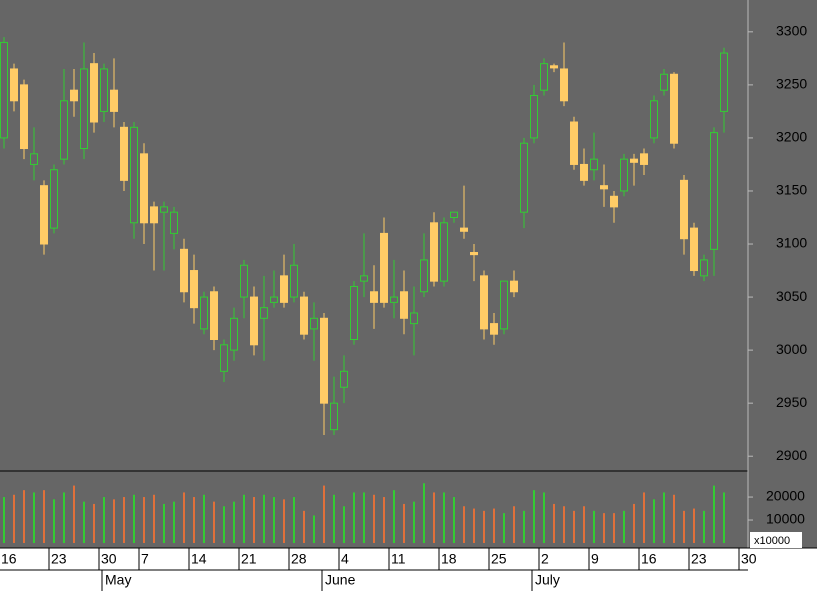  I want to click on y-tick-label: 3000, so click(791, 349).